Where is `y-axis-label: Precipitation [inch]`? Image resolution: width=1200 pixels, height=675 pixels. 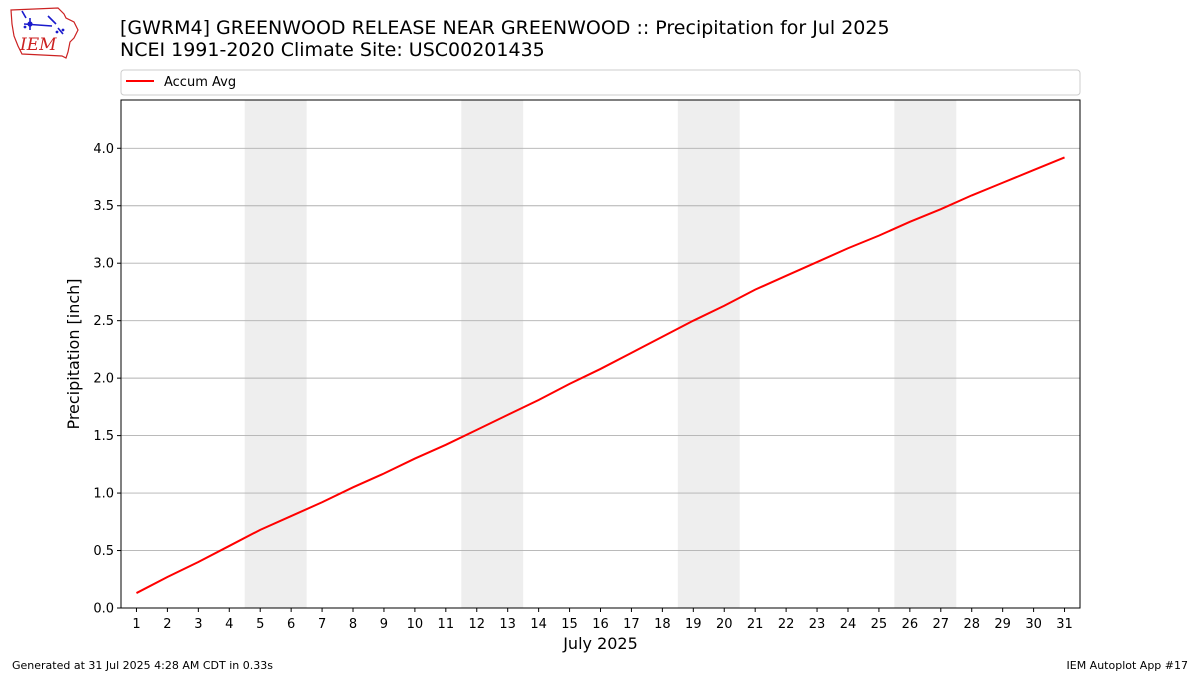 y-axis-label: Precipitation [inch] is located at coordinates (73, 353).